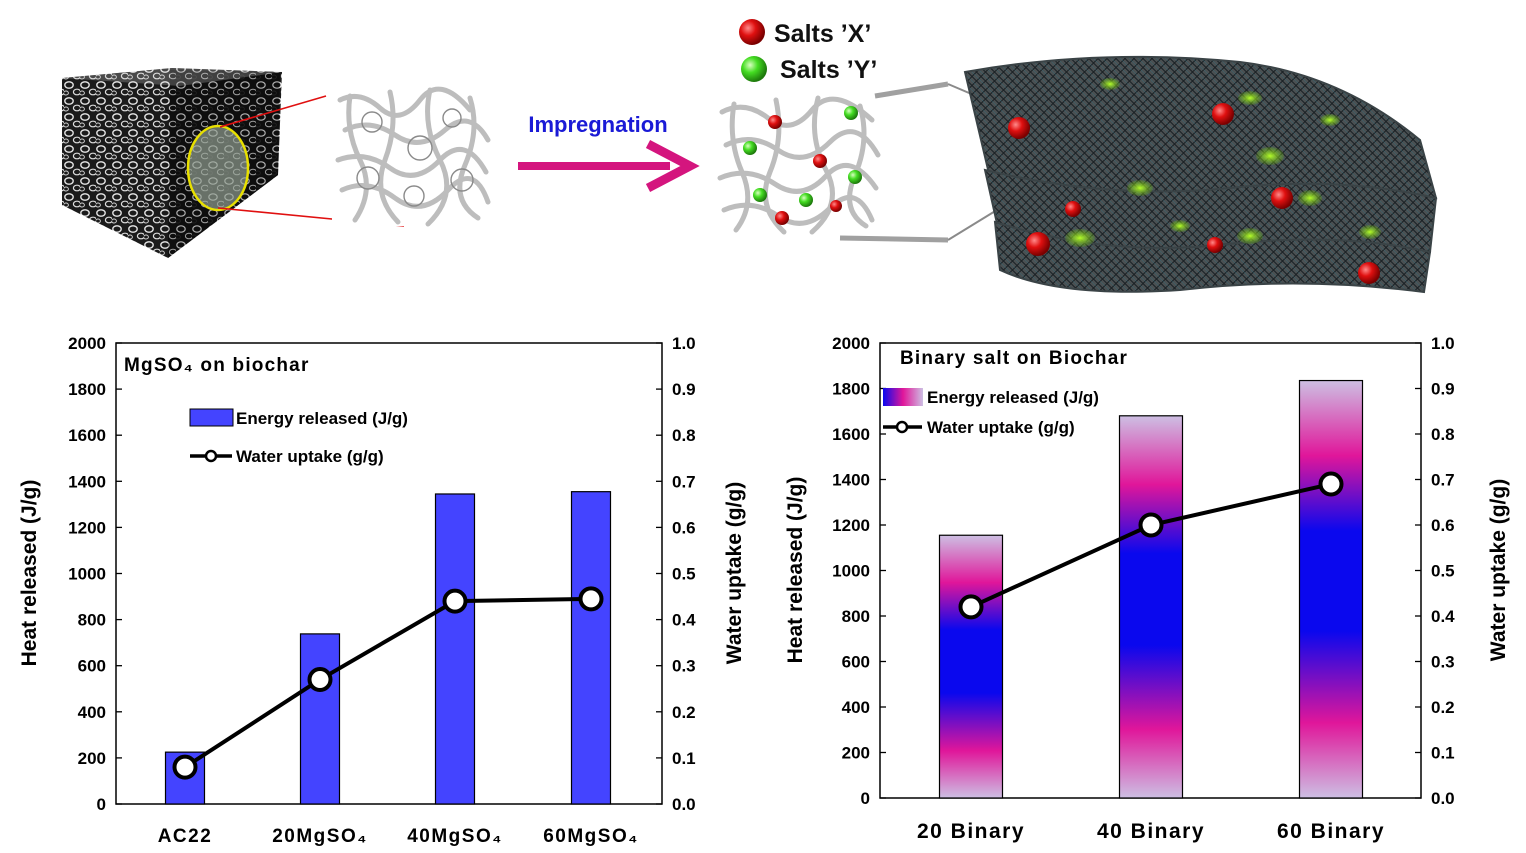 The height and width of the screenshot is (853, 1526). What do you see at coordinates (455, 836) in the screenshot?
I see `x-category-label: 40MgSO₄` at bounding box center [455, 836].